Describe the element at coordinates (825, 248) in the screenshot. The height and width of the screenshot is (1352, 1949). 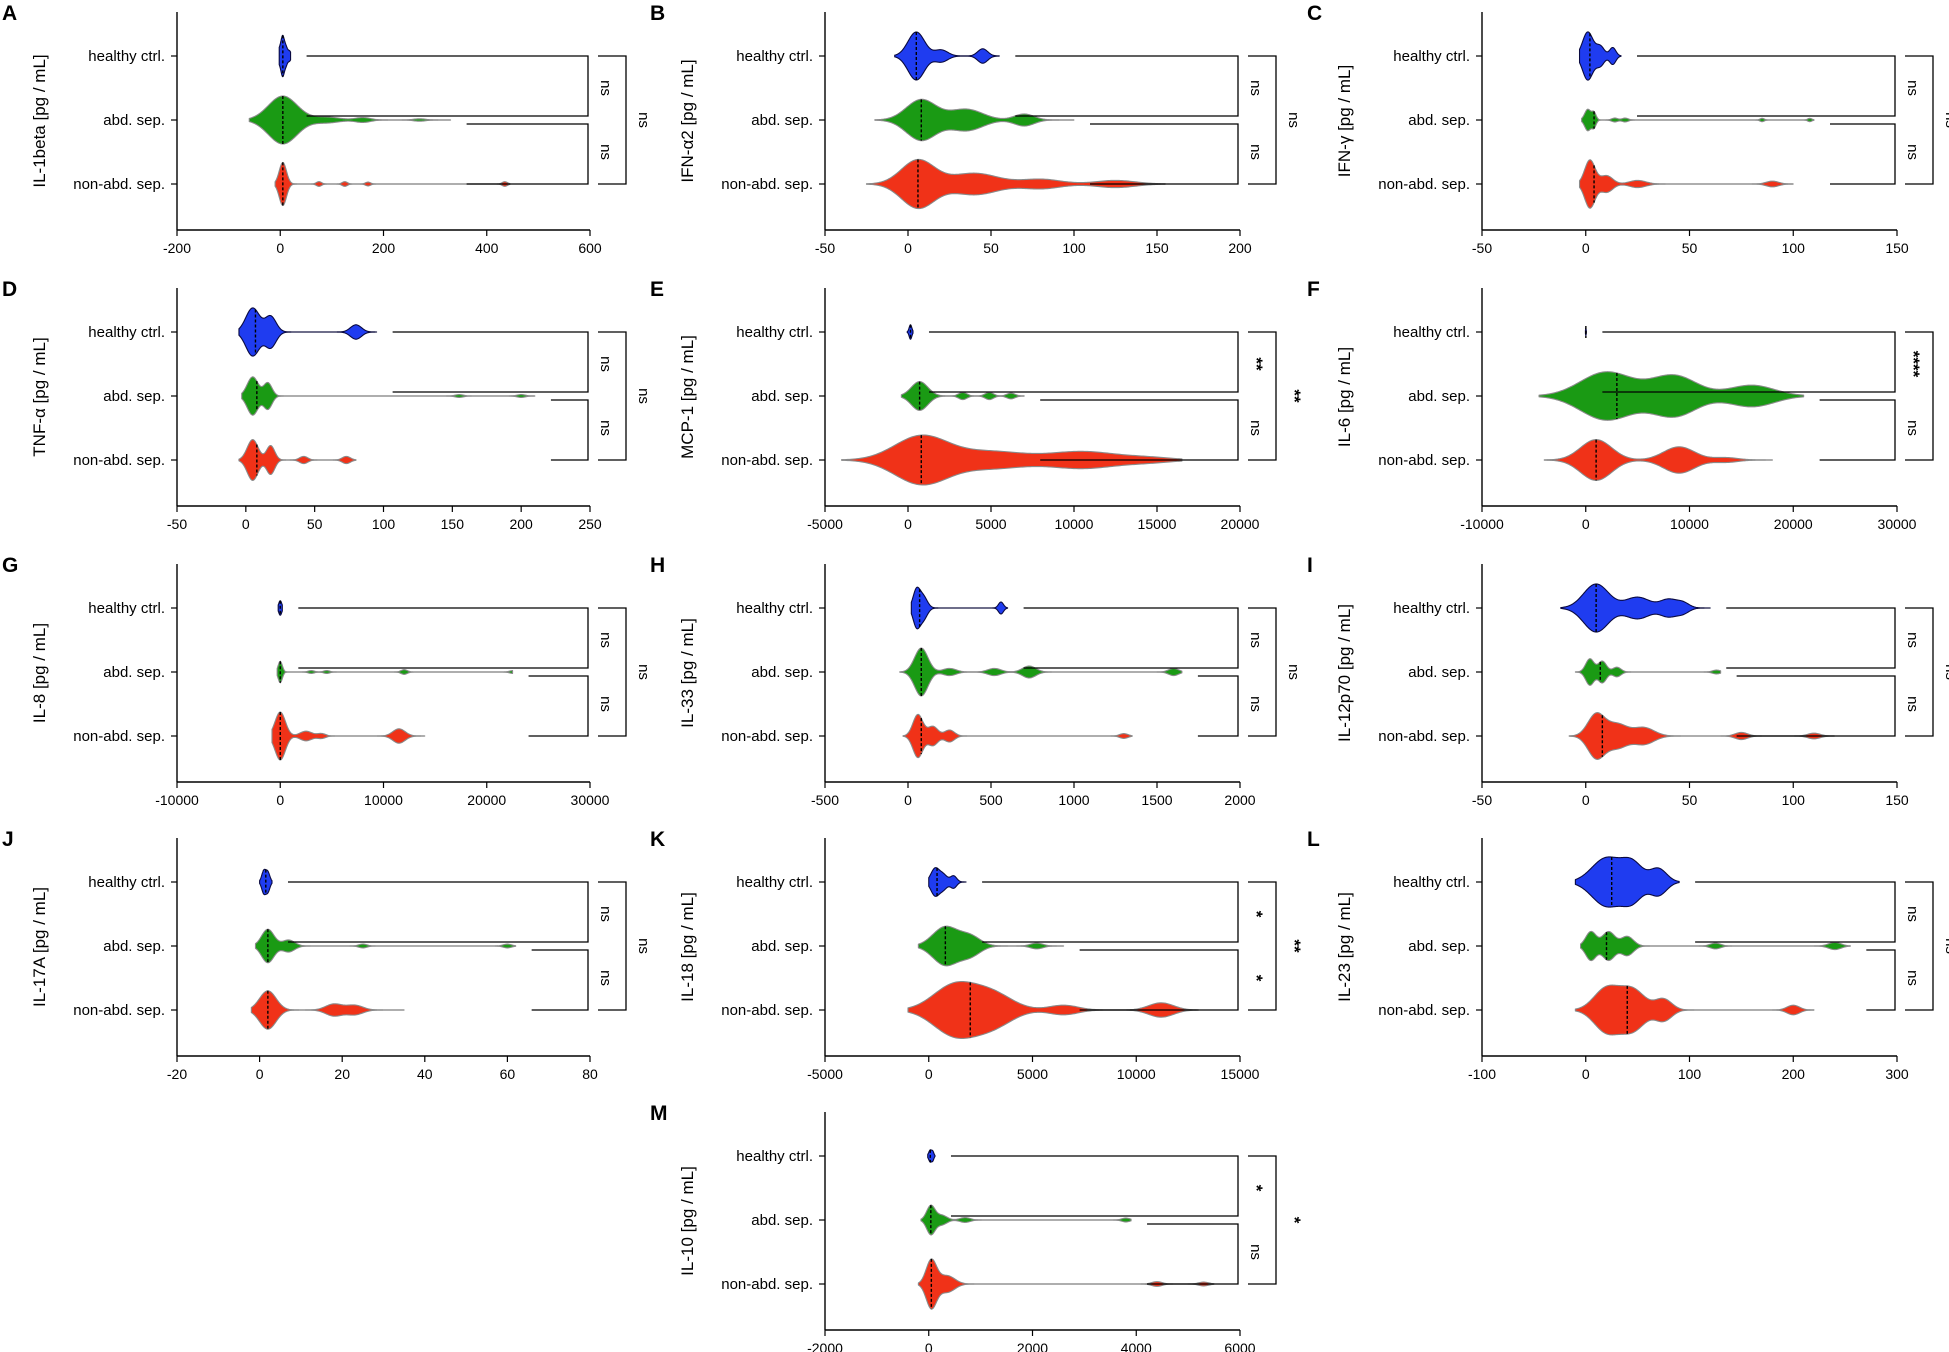
I see `x-tick-label: -50` at that location.